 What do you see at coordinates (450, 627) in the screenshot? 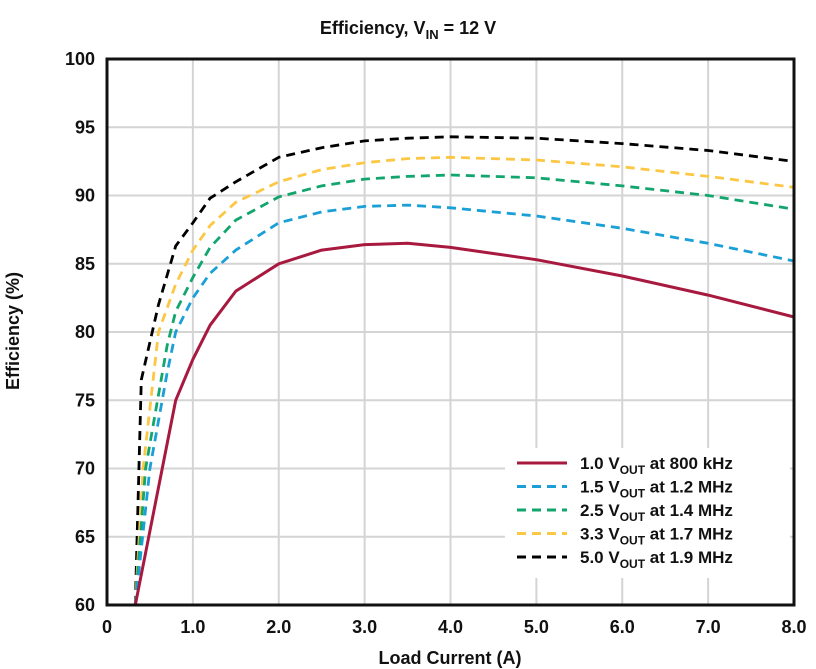
I see `x-tick-label: 4.0` at bounding box center [450, 627].